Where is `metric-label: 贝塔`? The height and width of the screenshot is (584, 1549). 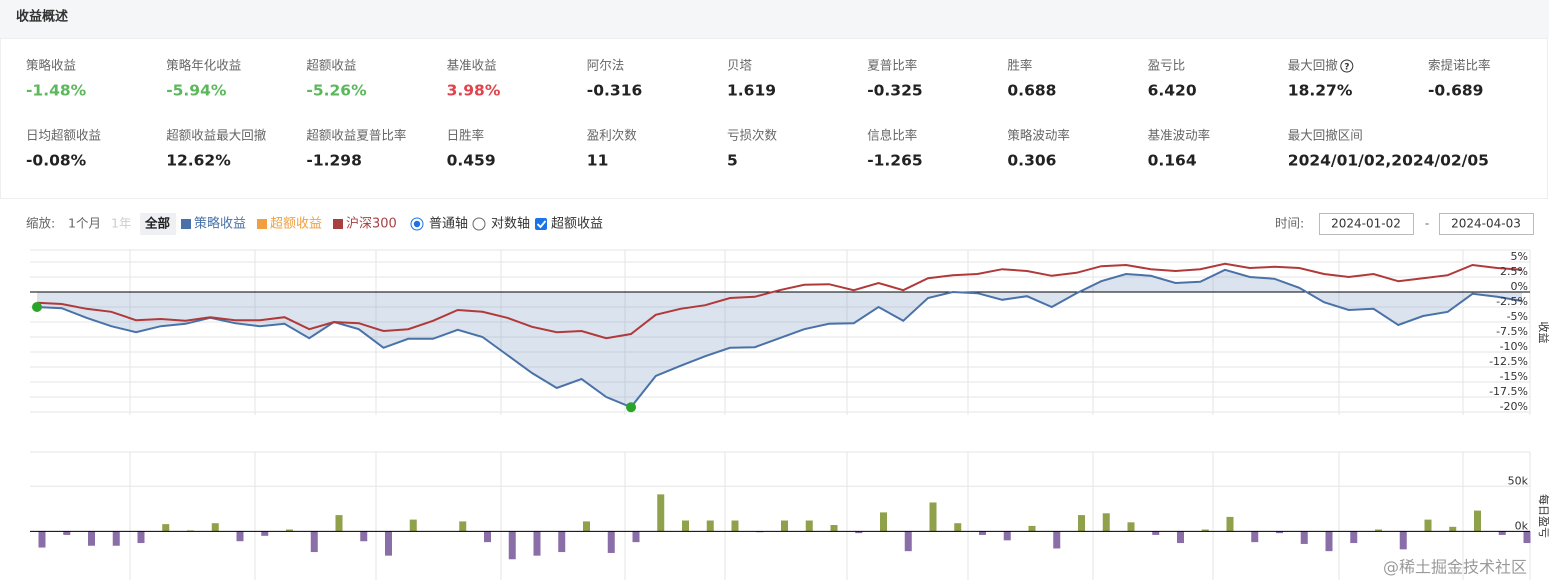 metric-label: 贝塔 is located at coordinates (740, 65).